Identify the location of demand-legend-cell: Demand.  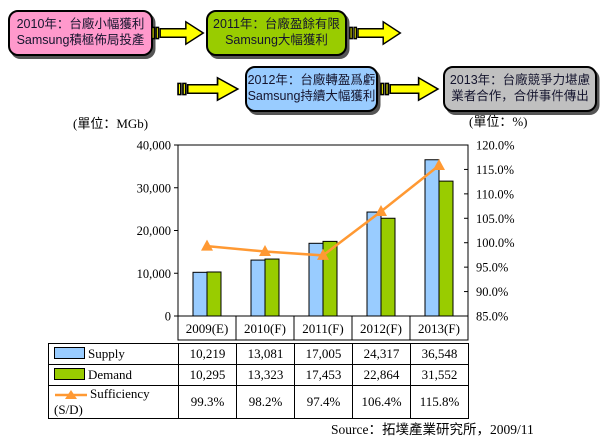
(113, 375).